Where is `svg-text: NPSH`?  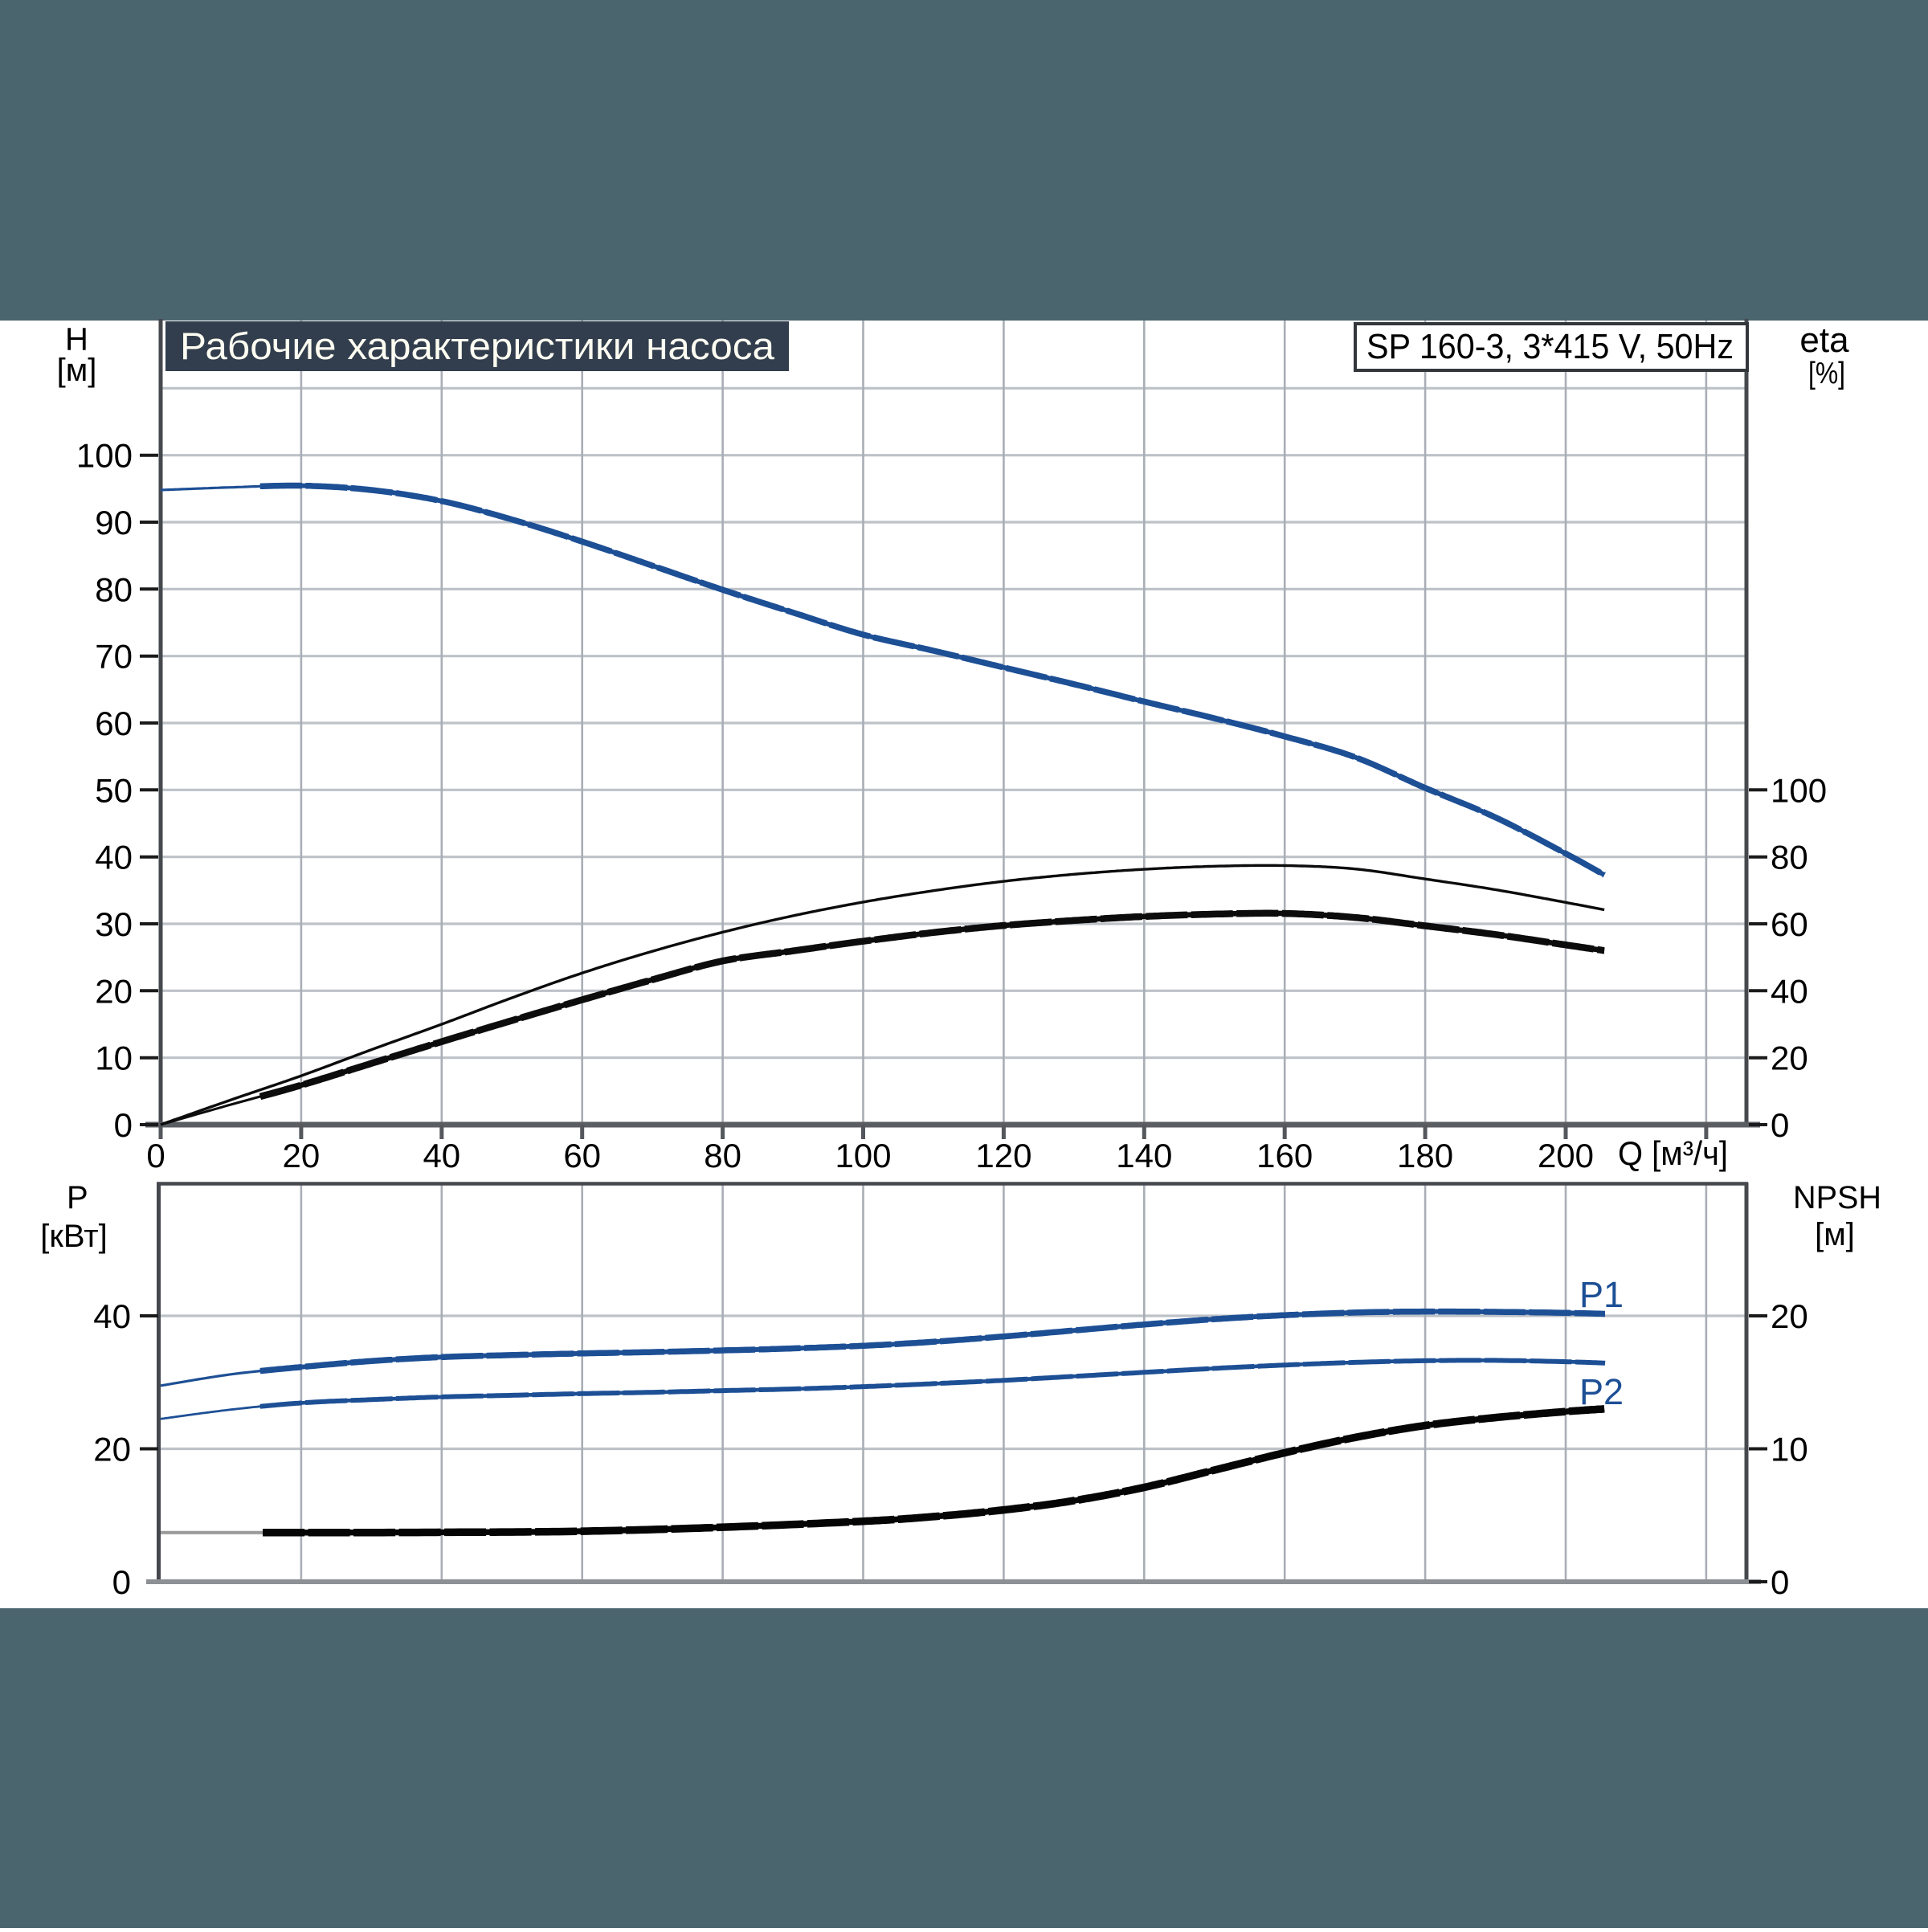 svg-text: NPSH is located at coordinates (1837, 1197).